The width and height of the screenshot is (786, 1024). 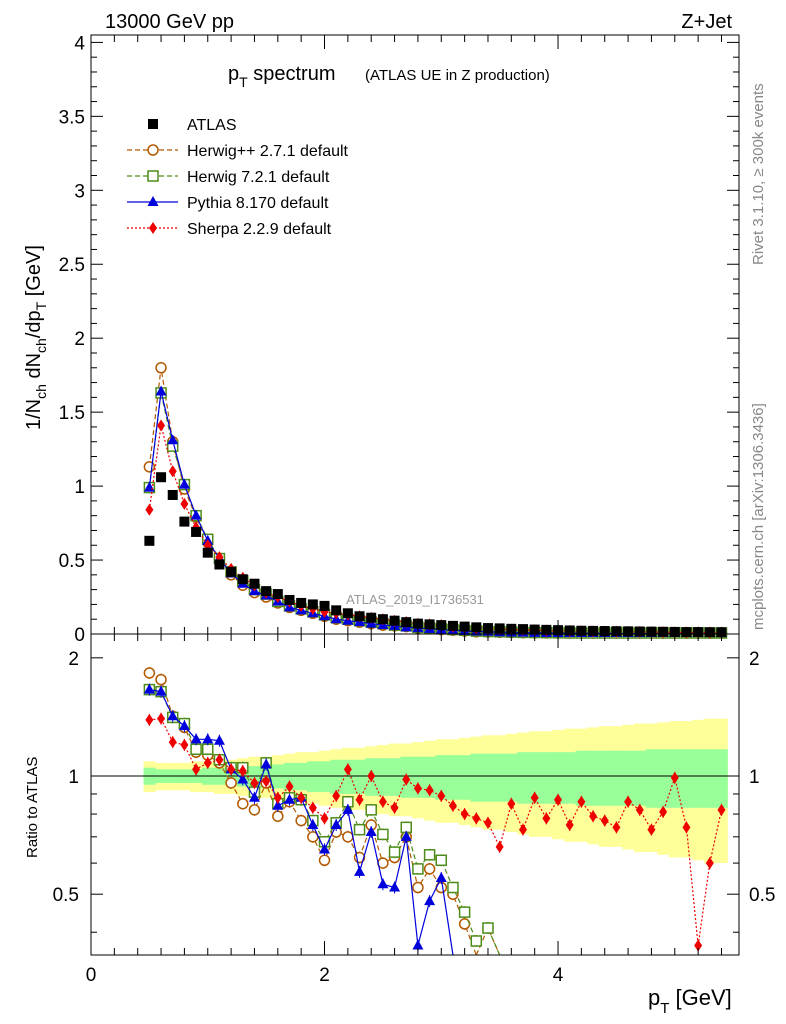 I want to click on legend-marker, so click(x=153, y=124).